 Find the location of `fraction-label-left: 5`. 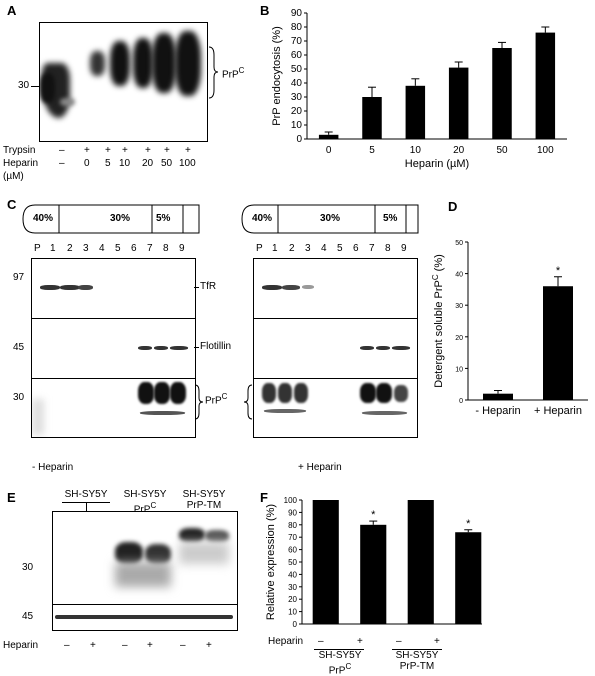

fraction-label-left: 5 is located at coordinates (118, 248).